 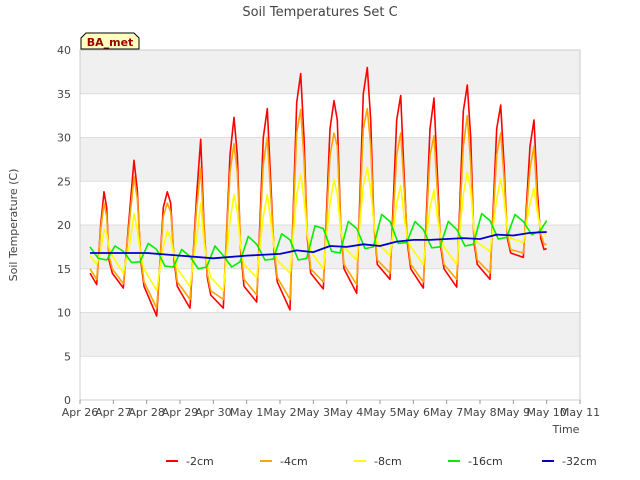 I want to click on series-line-16cm, so click(x=318, y=241).